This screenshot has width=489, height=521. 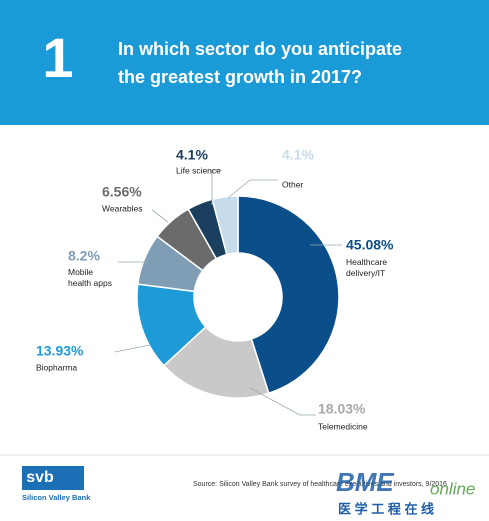 What do you see at coordinates (56, 497) in the screenshot?
I see `logo-name: Silicon Valley Bank` at bounding box center [56, 497].